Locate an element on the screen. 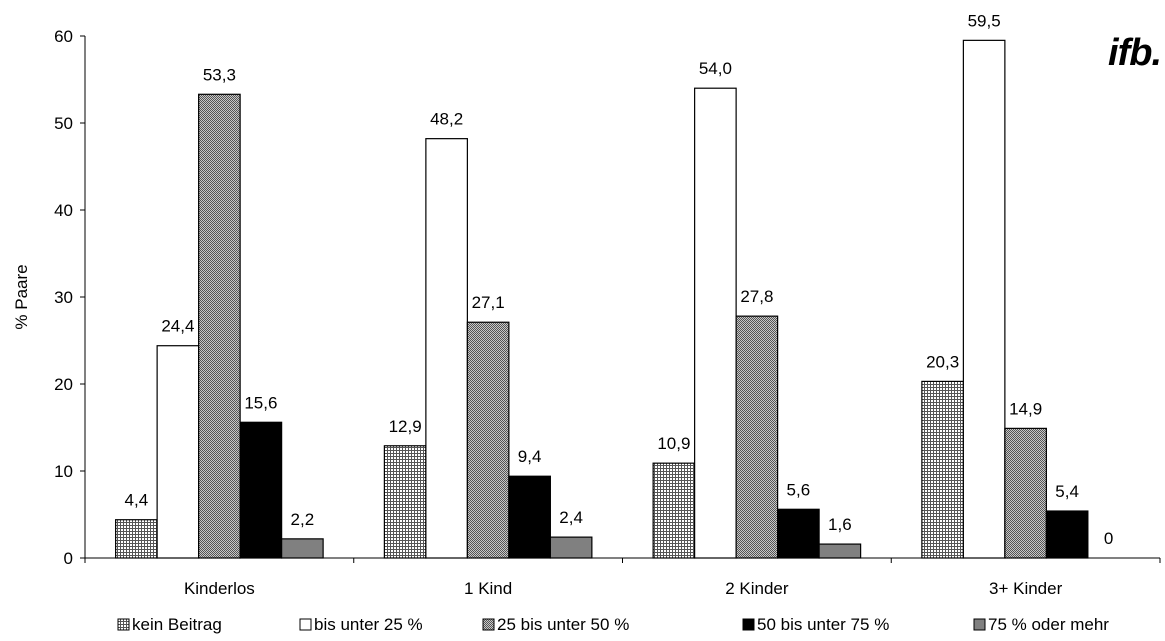  data-label: 12,9 is located at coordinates (405, 426).